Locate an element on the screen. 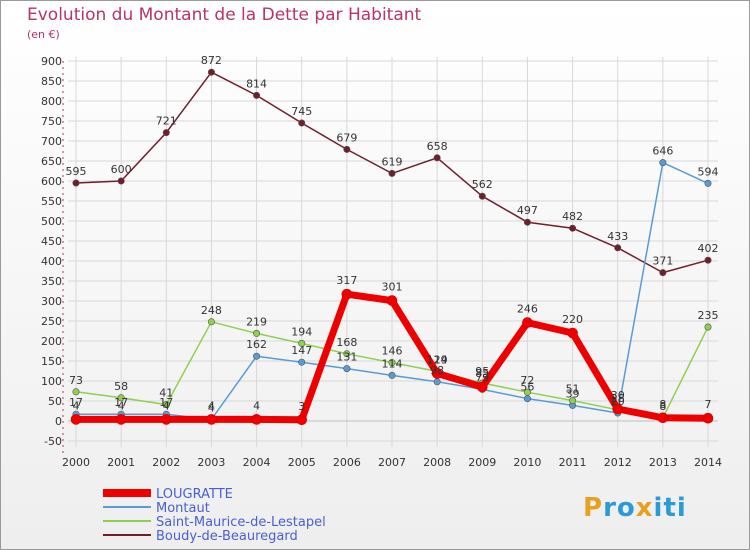  data-label: 248 is located at coordinates (211, 310).